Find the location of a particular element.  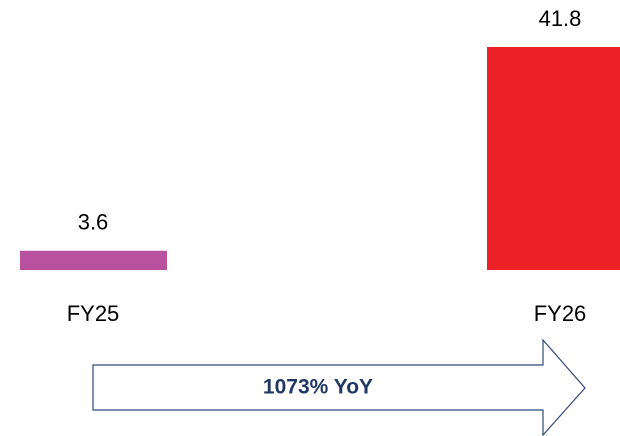

value-label: 3.6 is located at coordinates (93, 222).